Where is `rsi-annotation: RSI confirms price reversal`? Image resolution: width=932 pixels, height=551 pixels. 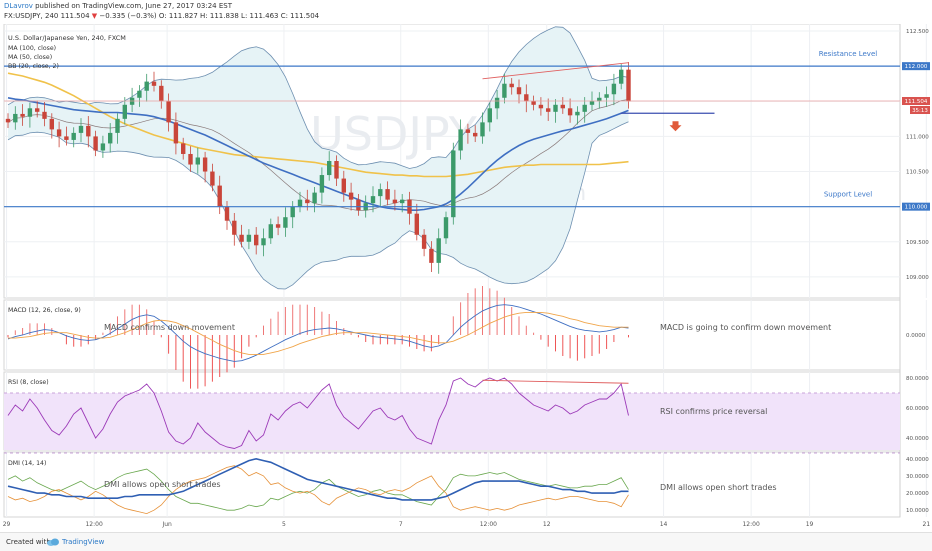 rsi-annotation: RSI confirms price reversal is located at coordinates (713, 411).